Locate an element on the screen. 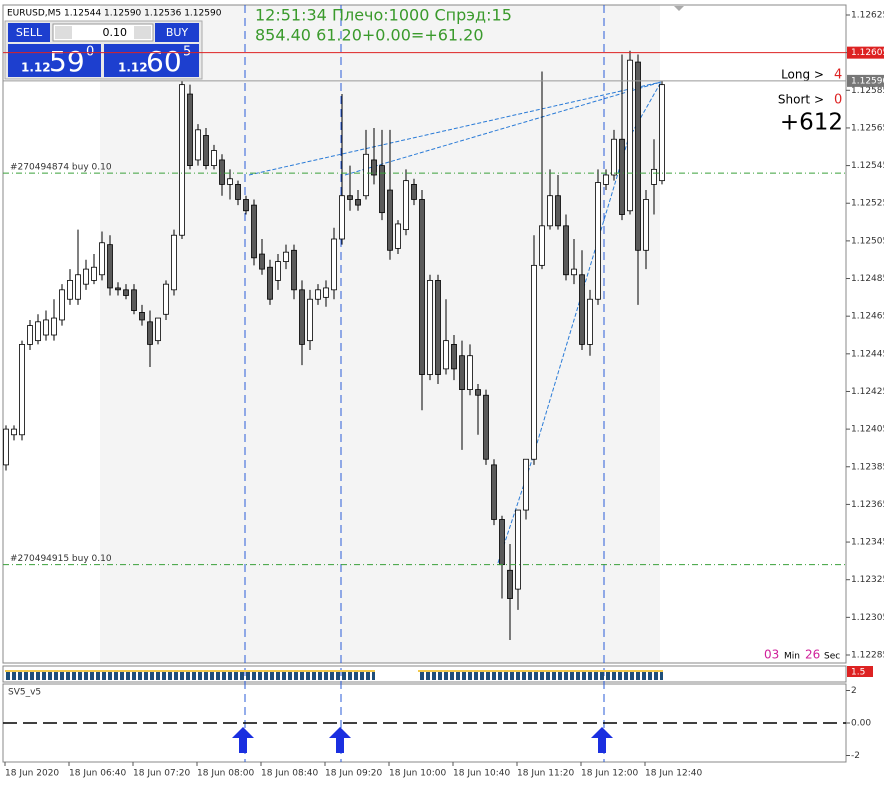 The width and height of the screenshot is (884, 785). sell-label: SELL is located at coordinates (29, 32).